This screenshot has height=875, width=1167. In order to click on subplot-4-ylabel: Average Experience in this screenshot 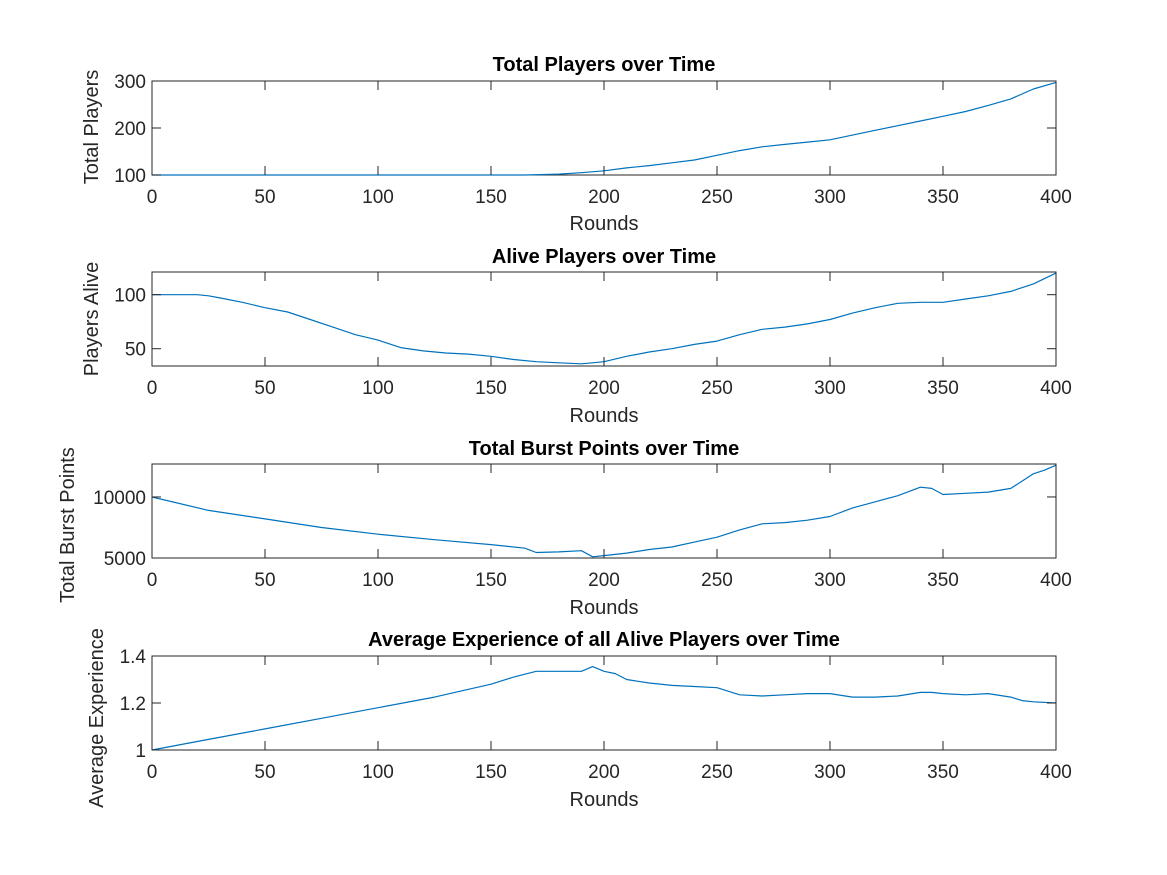, I will do `click(97, 718)`.